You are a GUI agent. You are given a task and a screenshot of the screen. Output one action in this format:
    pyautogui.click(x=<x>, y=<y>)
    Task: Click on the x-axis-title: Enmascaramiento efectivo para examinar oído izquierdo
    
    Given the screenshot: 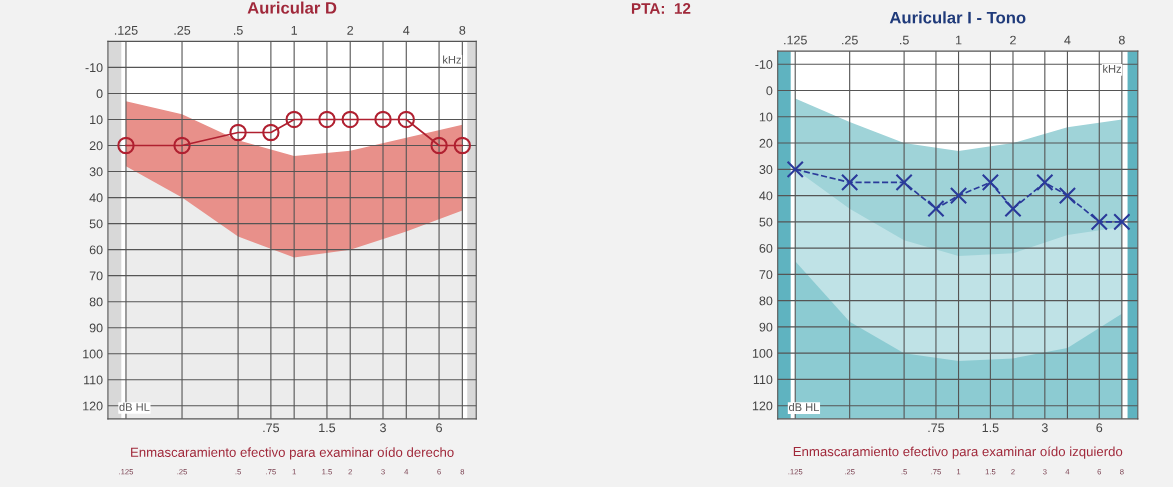 What is the action you would take?
    pyautogui.click(x=958, y=452)
    